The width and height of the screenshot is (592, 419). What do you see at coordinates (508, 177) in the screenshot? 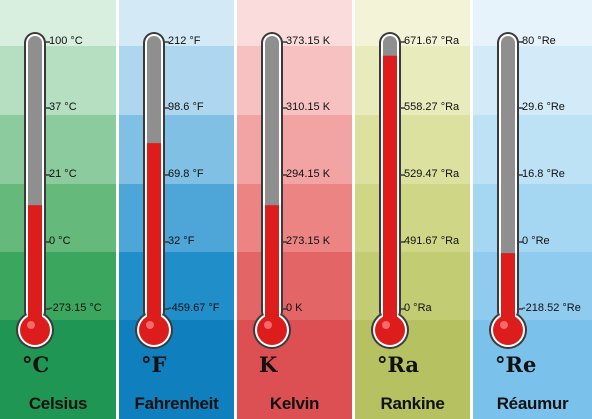
I see `thermometer-tube` at bounding box center [508, 177].